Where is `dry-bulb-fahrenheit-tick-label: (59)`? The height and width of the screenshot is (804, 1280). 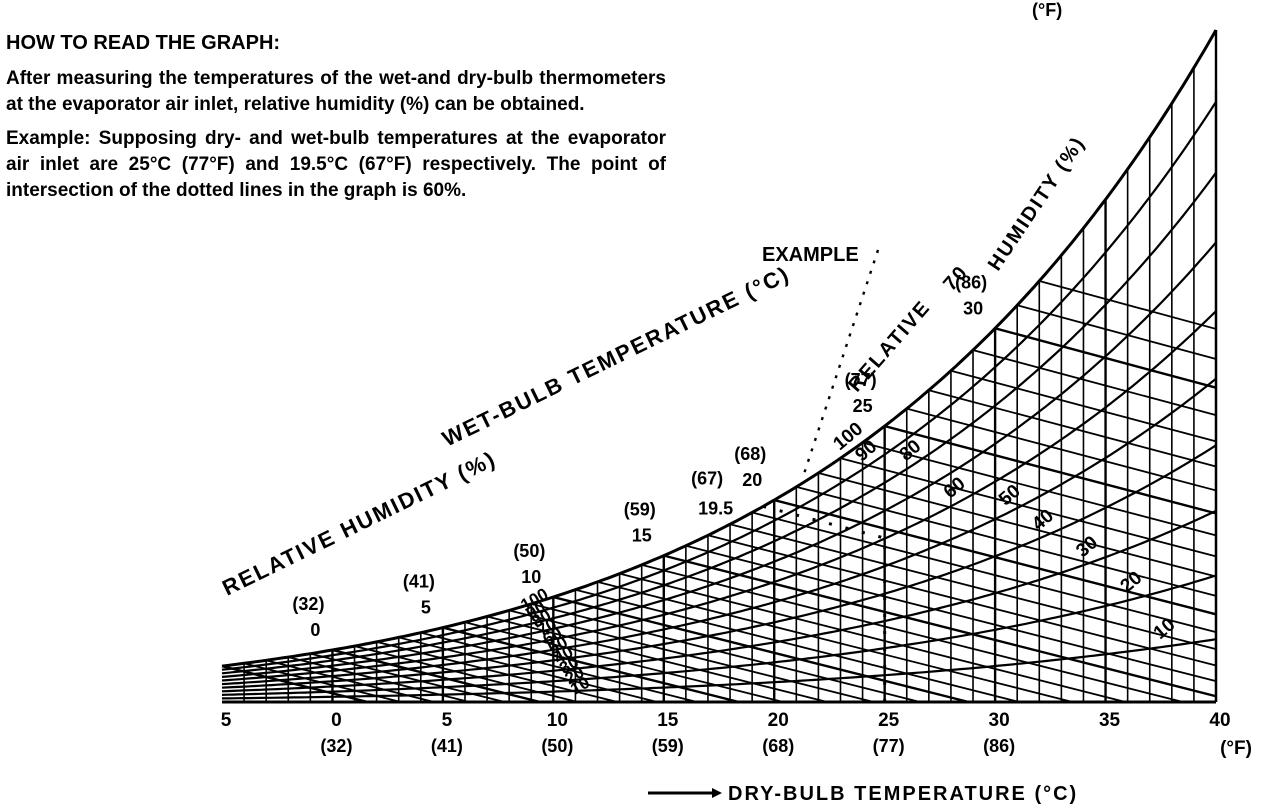
dry-bulb-fahrenheit-tick-label: (59) is located at coordinates (668, 746).